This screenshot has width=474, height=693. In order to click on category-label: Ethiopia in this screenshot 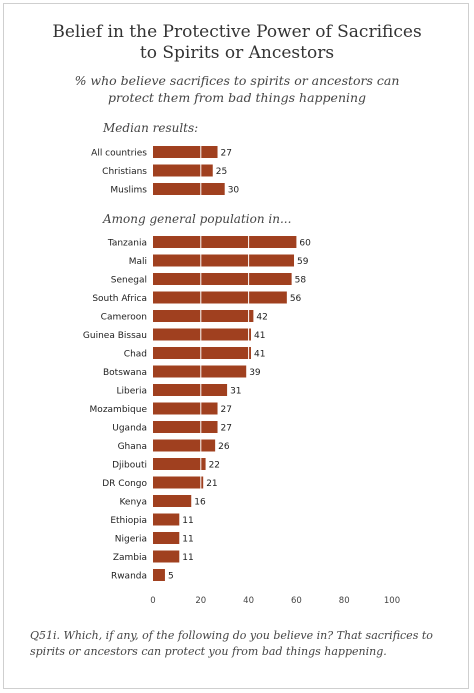, I will do `click(128, 521)`.